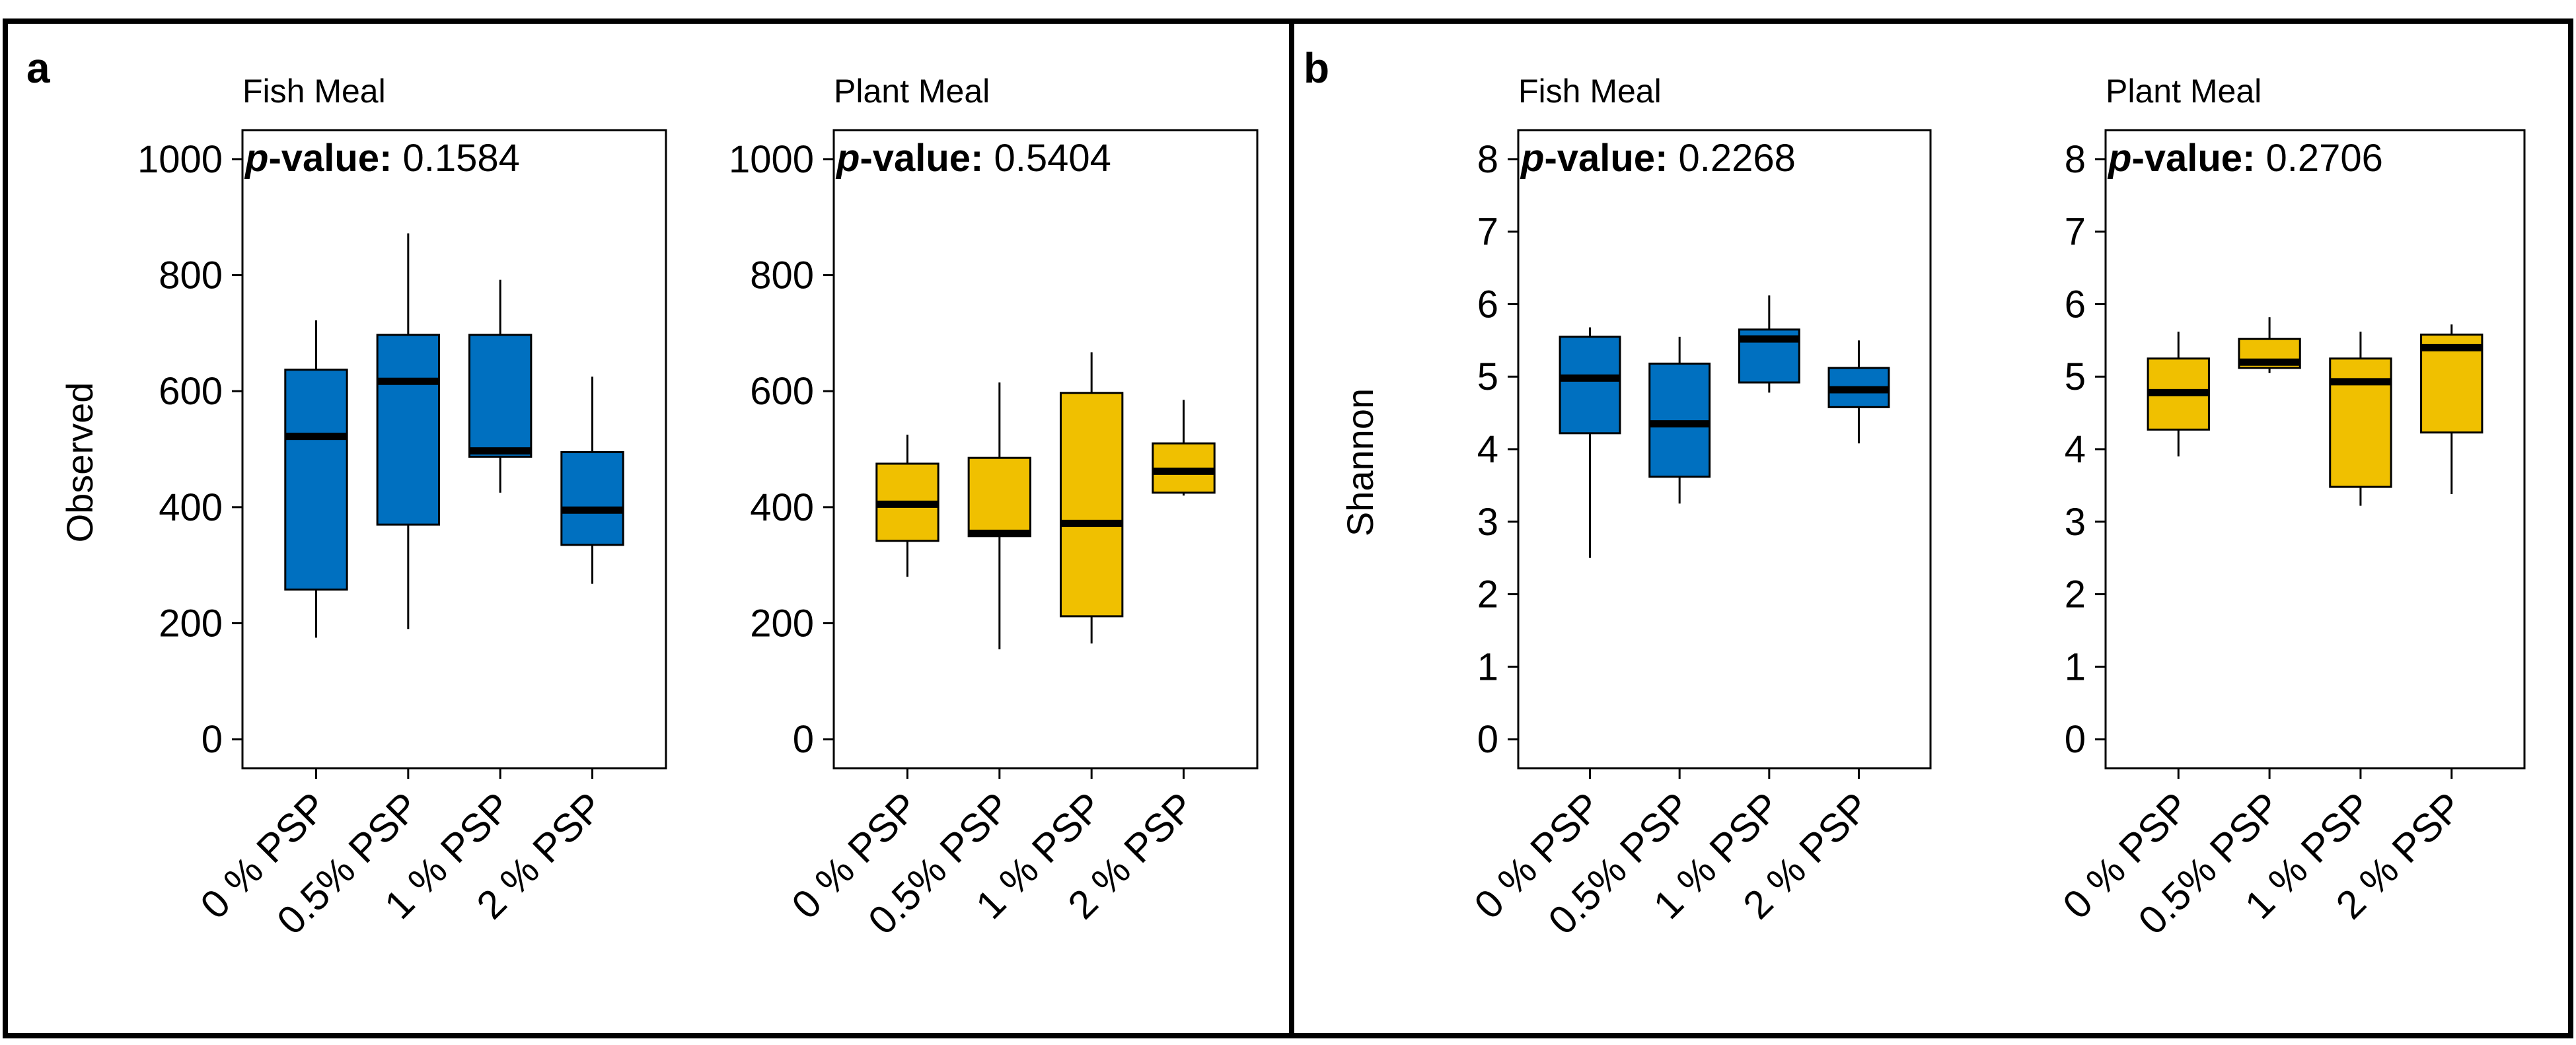 Image resolution: width=2576 pixels, height=1045 pixels. What do you see at coordinates (1360, 462) in the screenshot?
I see `y-axis-title-shannon: Shannon` at bounding box center [1360, 462].